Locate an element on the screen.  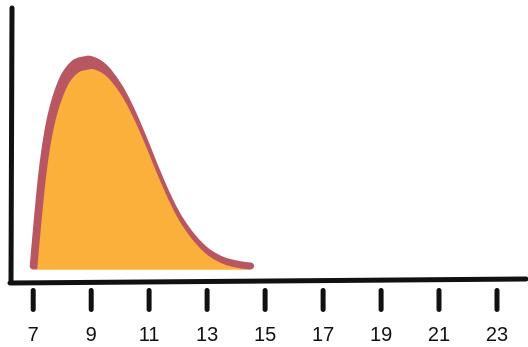
x-tick-label-21: 21 is located at coordinates (439, 335).